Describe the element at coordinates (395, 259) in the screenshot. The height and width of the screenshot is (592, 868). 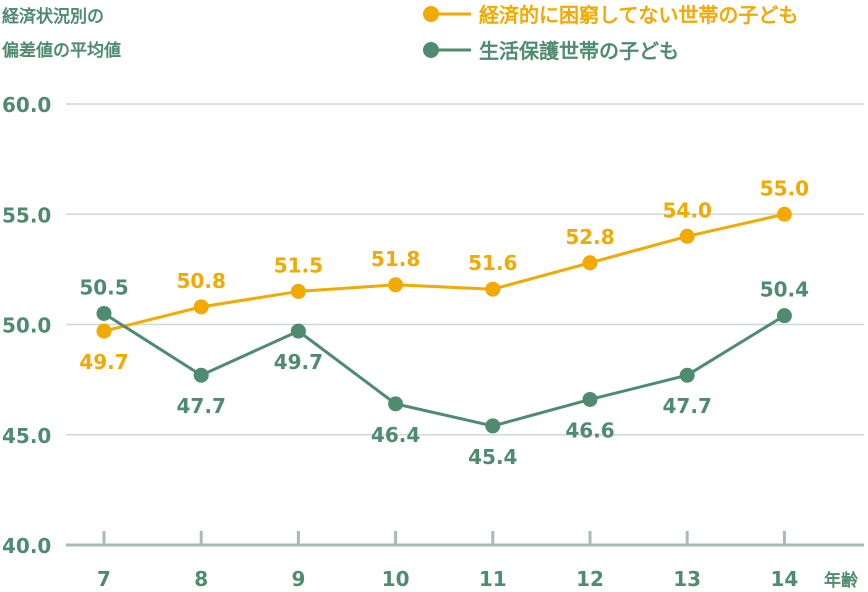
I see `data-label: 51.8` at that location.